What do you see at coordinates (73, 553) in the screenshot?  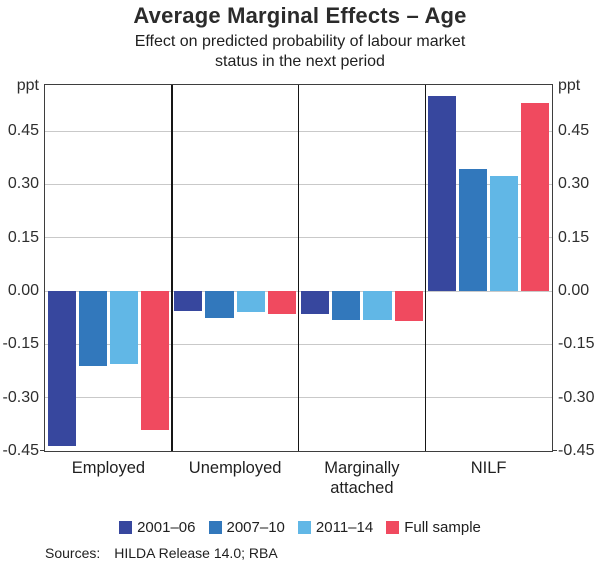 I see `sources-label: Sources:` at bounding box center [73, 553].